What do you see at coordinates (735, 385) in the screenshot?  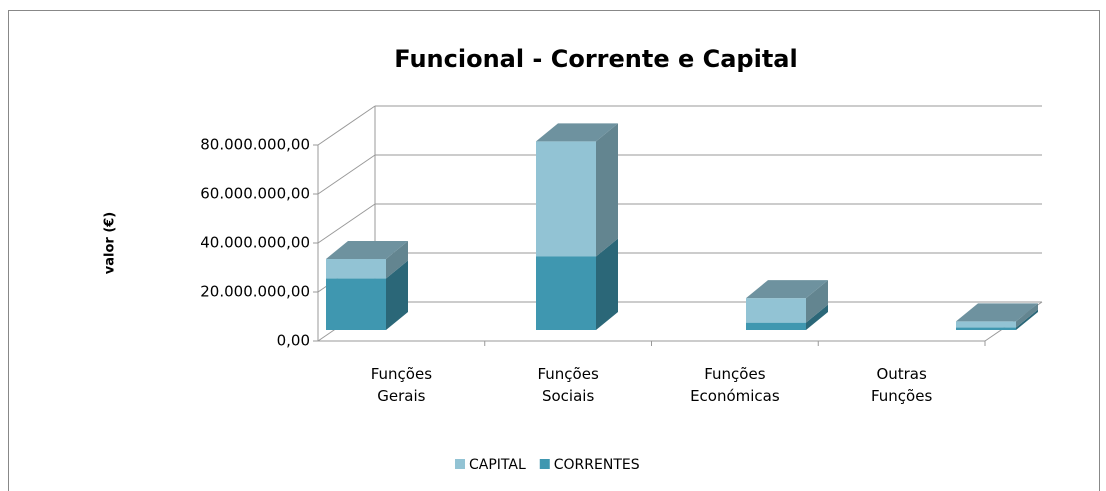 I see `x-tick-label: Funções Económicas` at bounding box center [735, 385].